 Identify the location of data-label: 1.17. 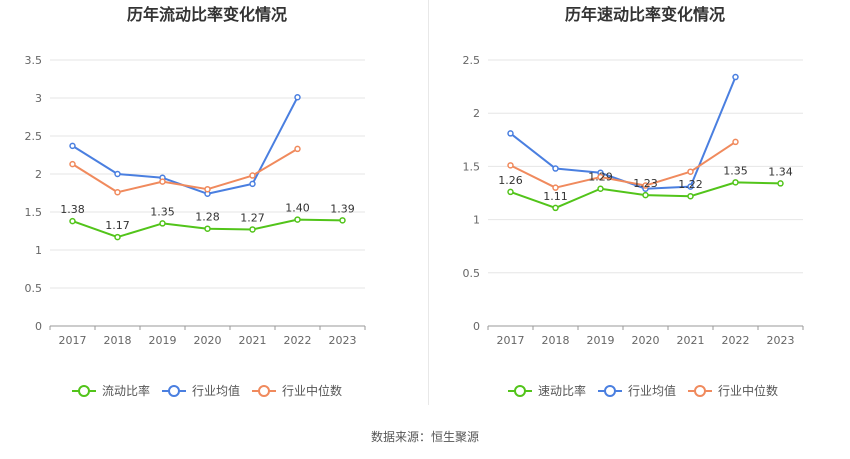
(117, 225).